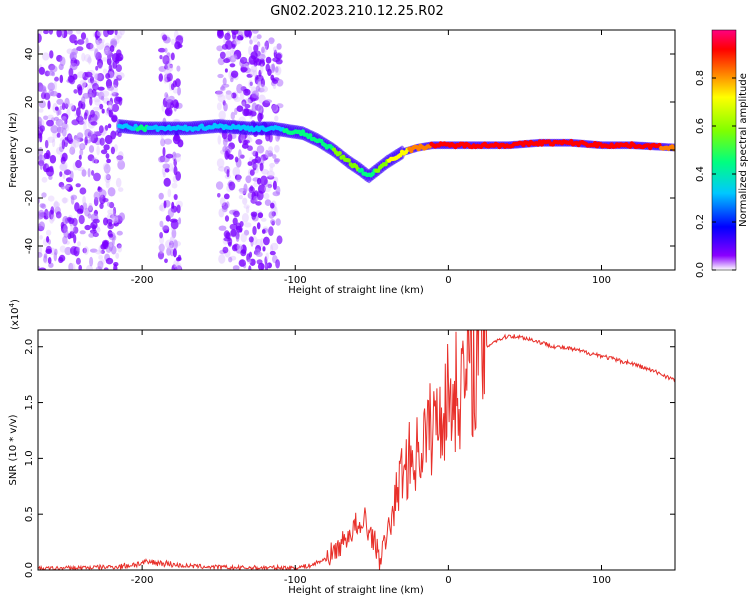  Describe the element at coordinates (29, 570) in the screenshot. I see `y-tick-label: 0.0` at that location.